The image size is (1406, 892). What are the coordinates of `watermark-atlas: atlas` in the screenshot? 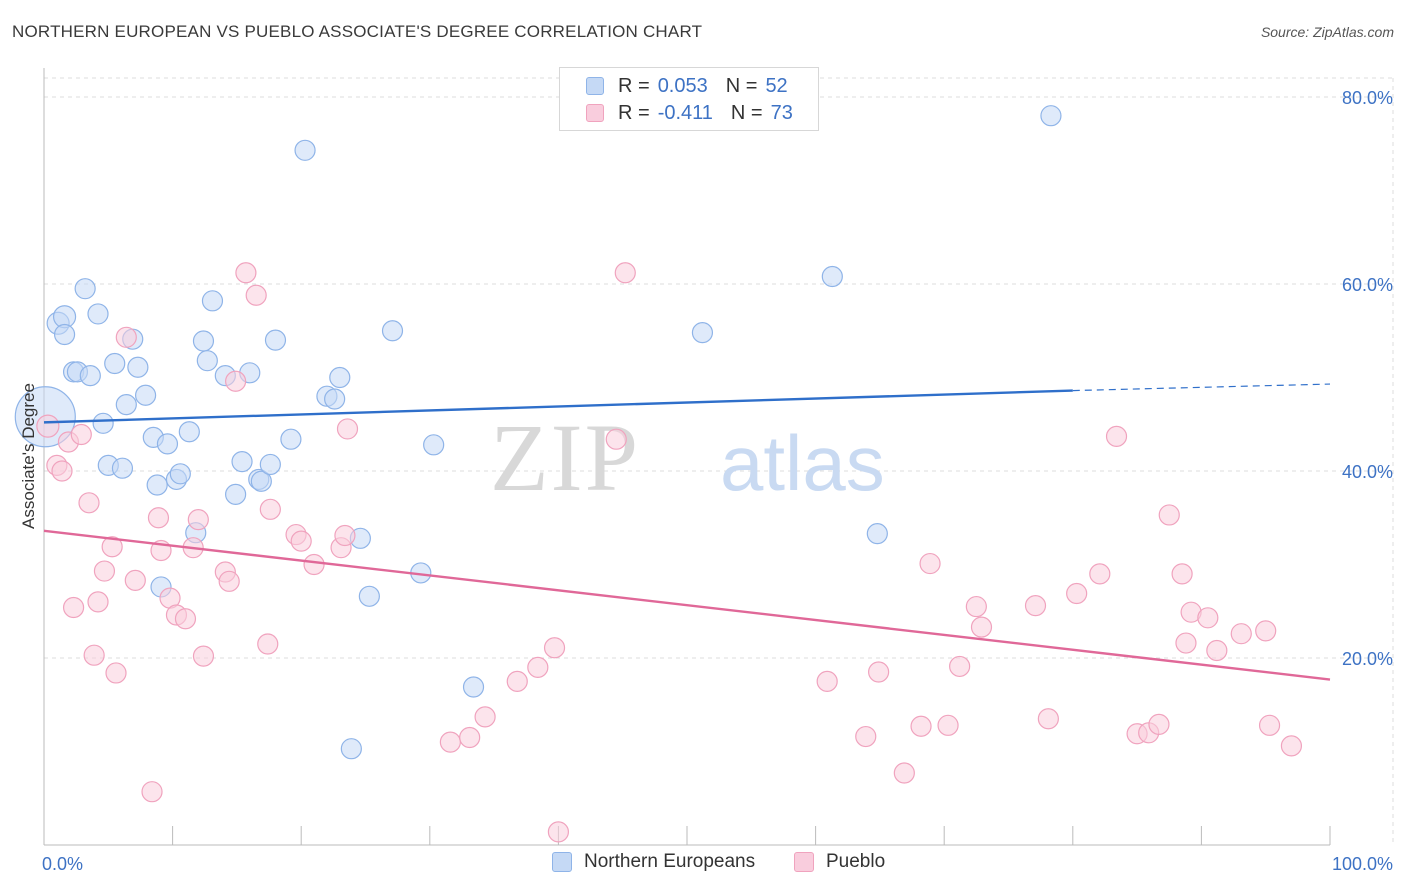 It's located at (802, 463).